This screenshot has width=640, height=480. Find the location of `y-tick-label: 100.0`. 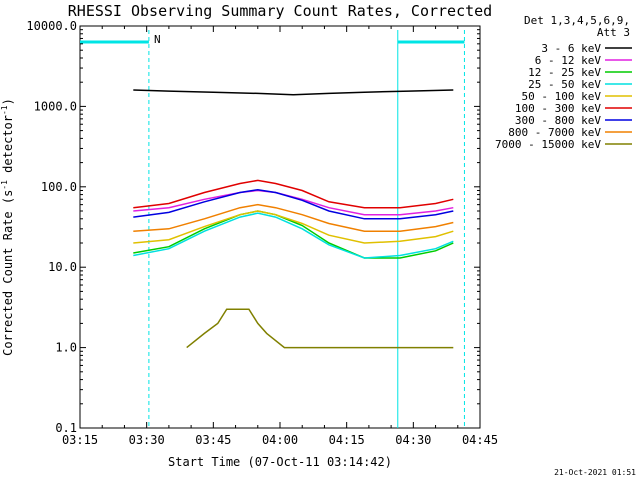

y-tick-label: 100.0 is located at coordinates (59, 187).